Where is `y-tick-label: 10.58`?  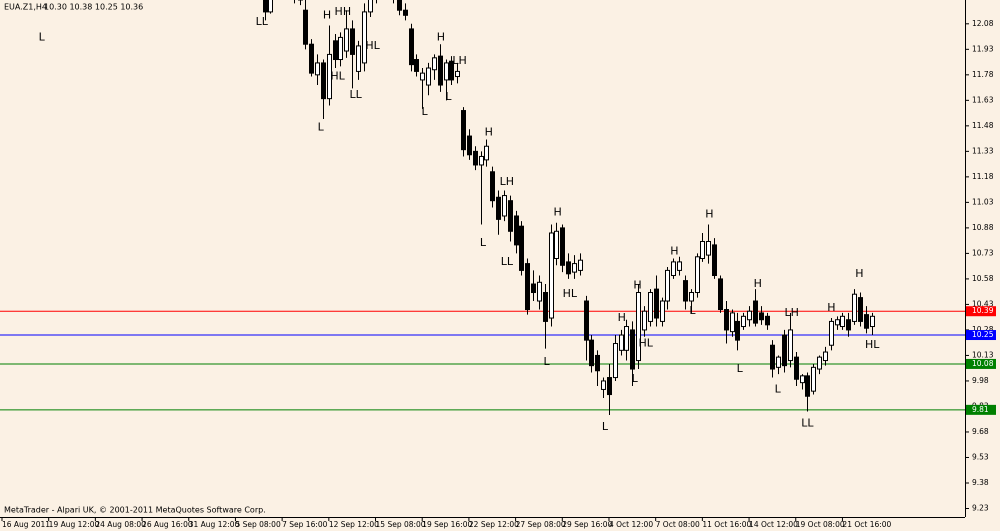 y-tick-label: 10.58 is located at coordinates (983, 278).